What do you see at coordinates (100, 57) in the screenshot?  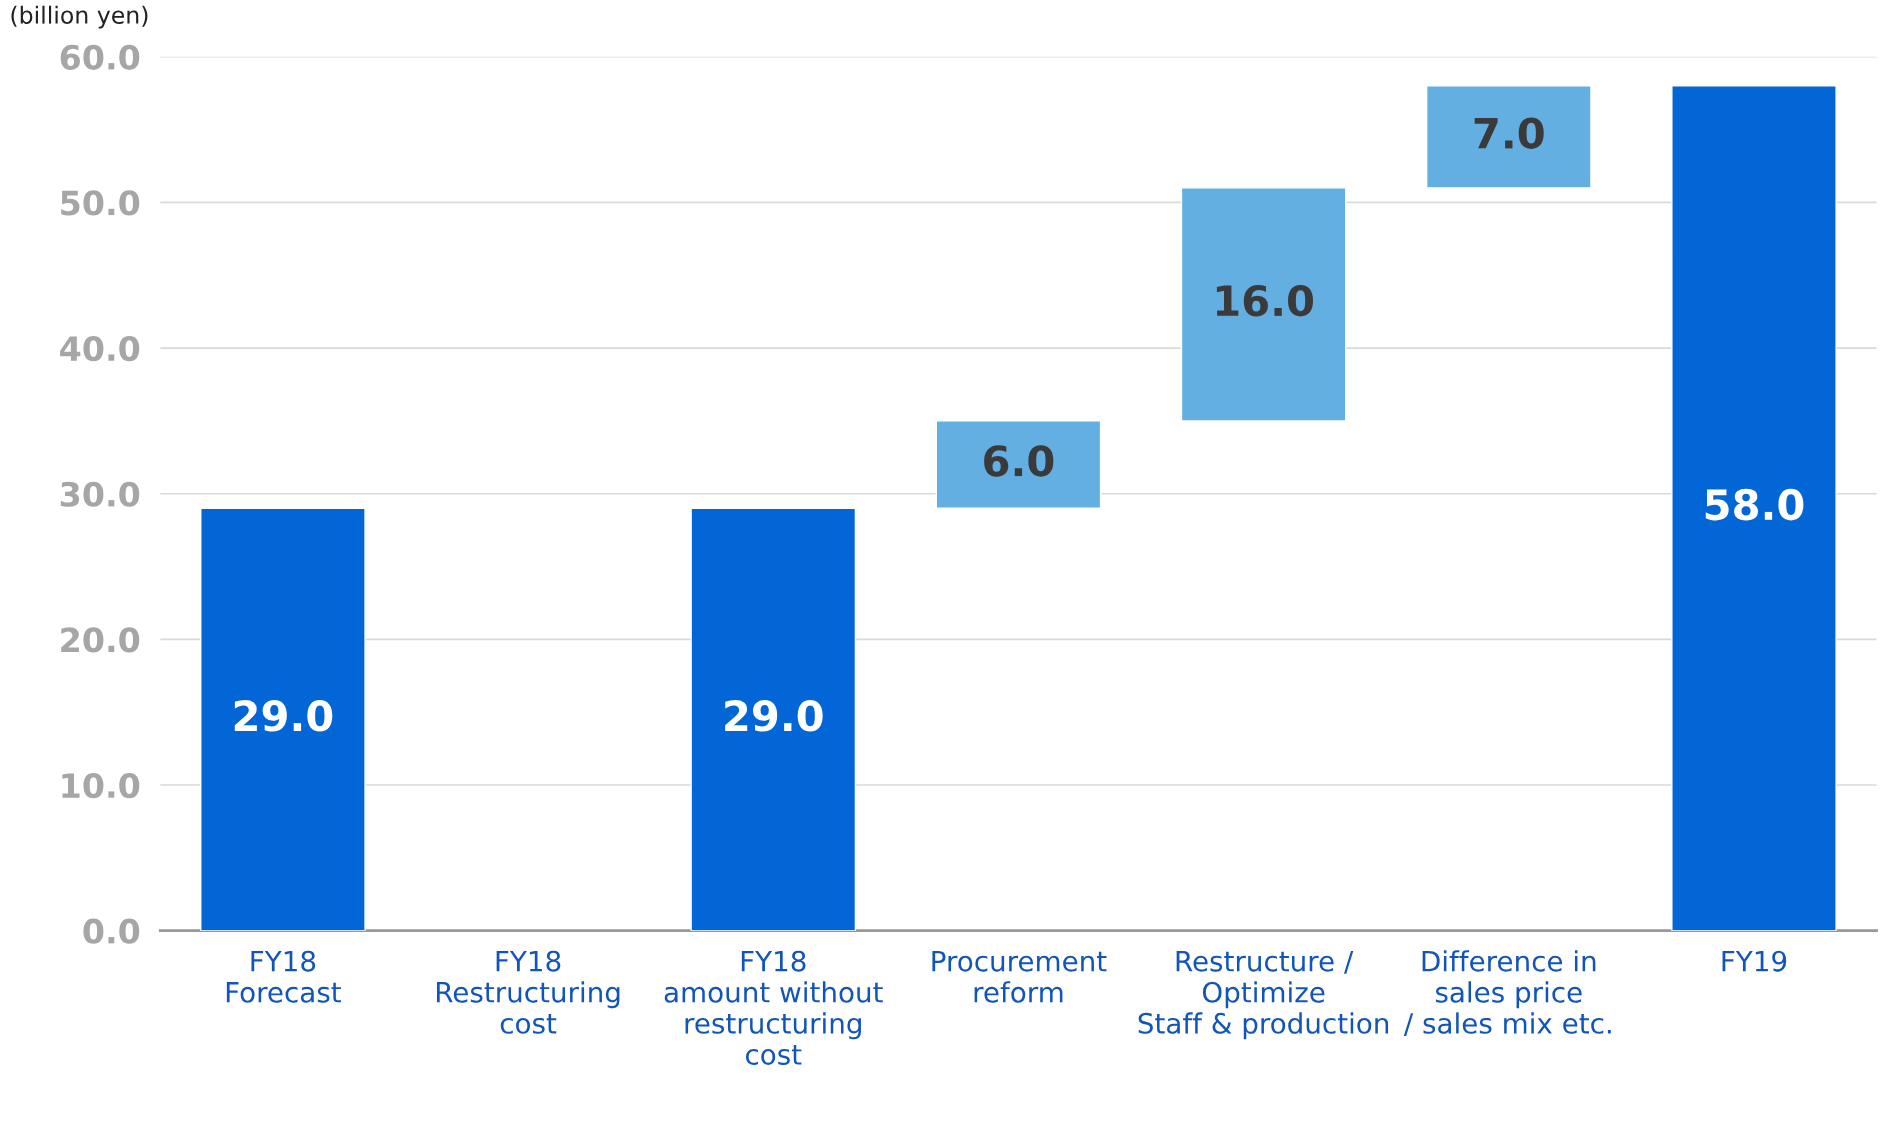 I see `y-tick-label: 60.0` at bounding box center [100, 57].